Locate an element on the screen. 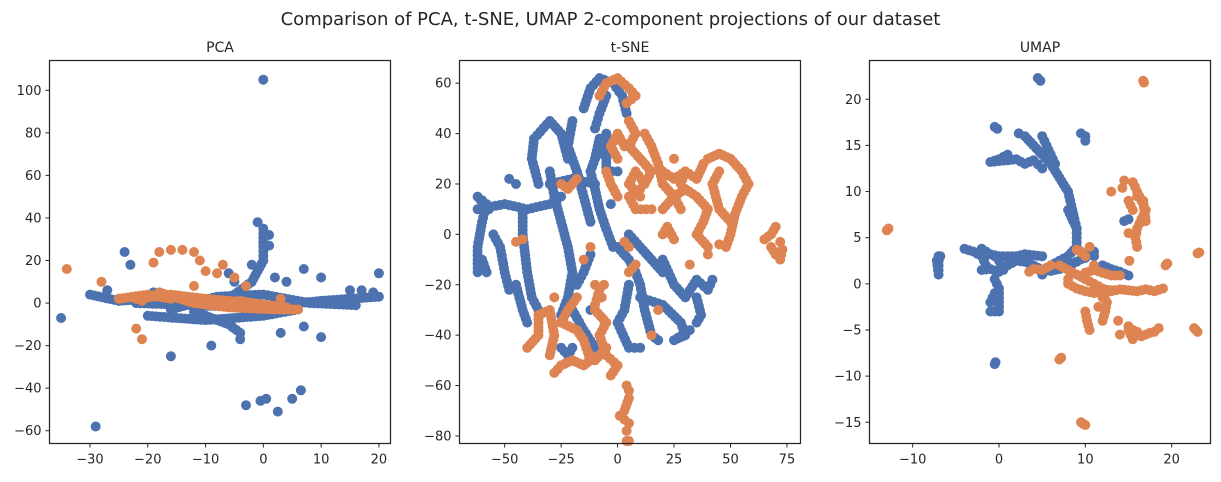 The image size is (1221, 482). tsne-series-a is located at coordinates (595, 217).